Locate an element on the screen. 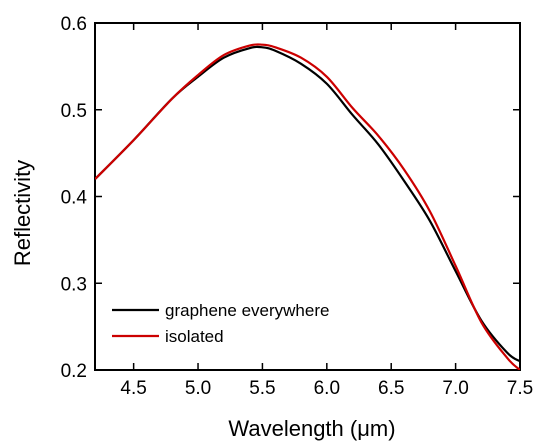  x-tick-label: 6.0 is located at coordinates (327, 388).